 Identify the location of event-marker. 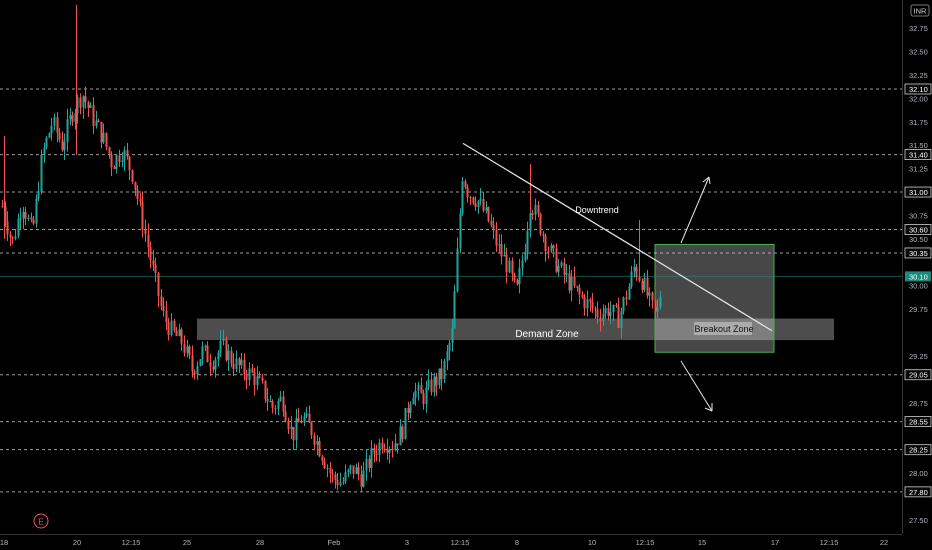
(41, 521).